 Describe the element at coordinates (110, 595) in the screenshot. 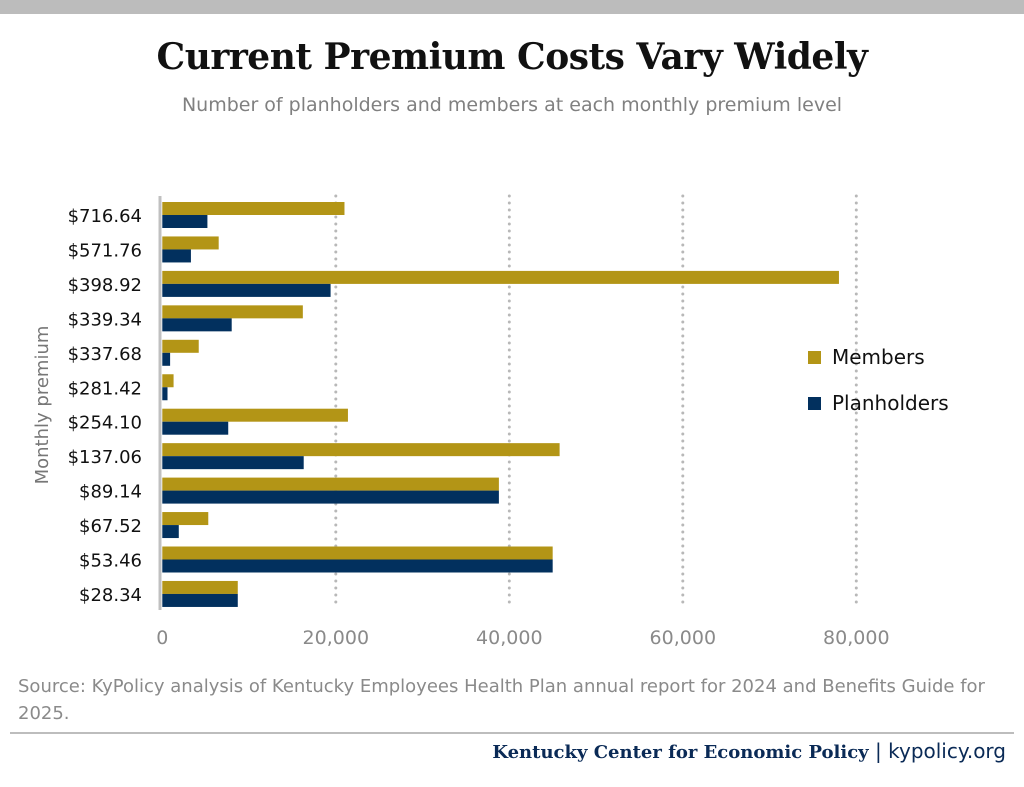

I see `y-tick-label: $28.34` at that location.